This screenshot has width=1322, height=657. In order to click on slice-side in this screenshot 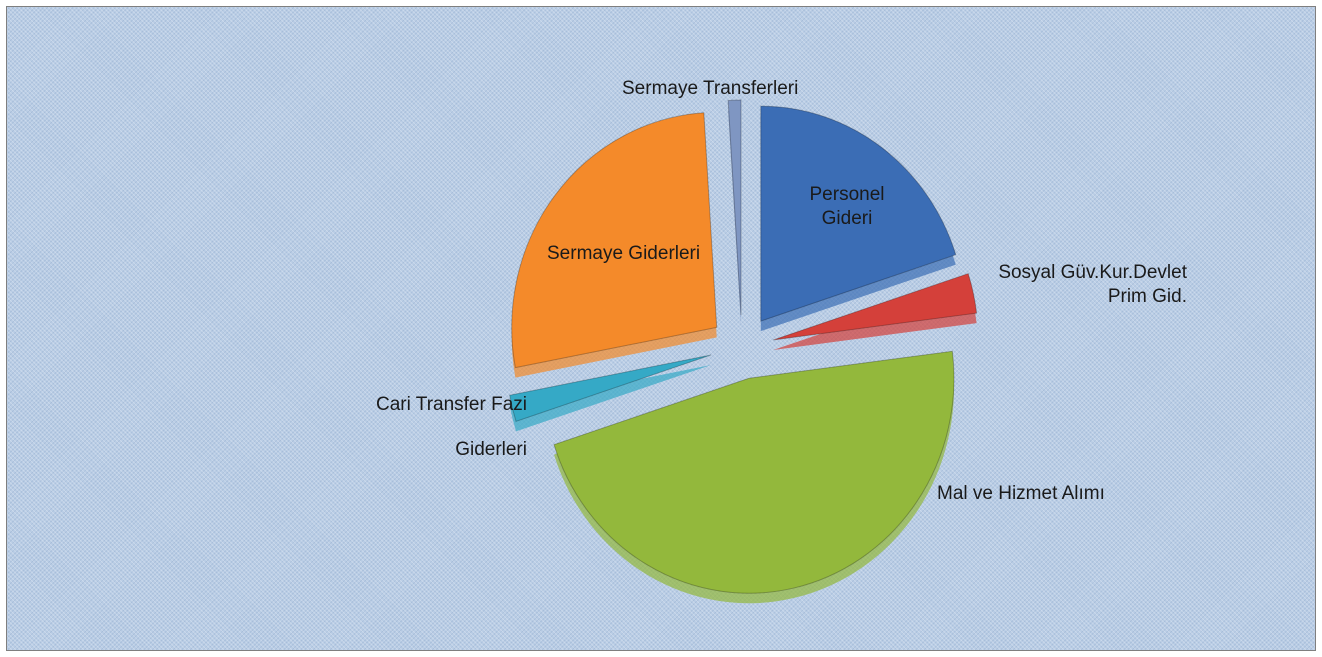, I will do `click(610, 398)`.